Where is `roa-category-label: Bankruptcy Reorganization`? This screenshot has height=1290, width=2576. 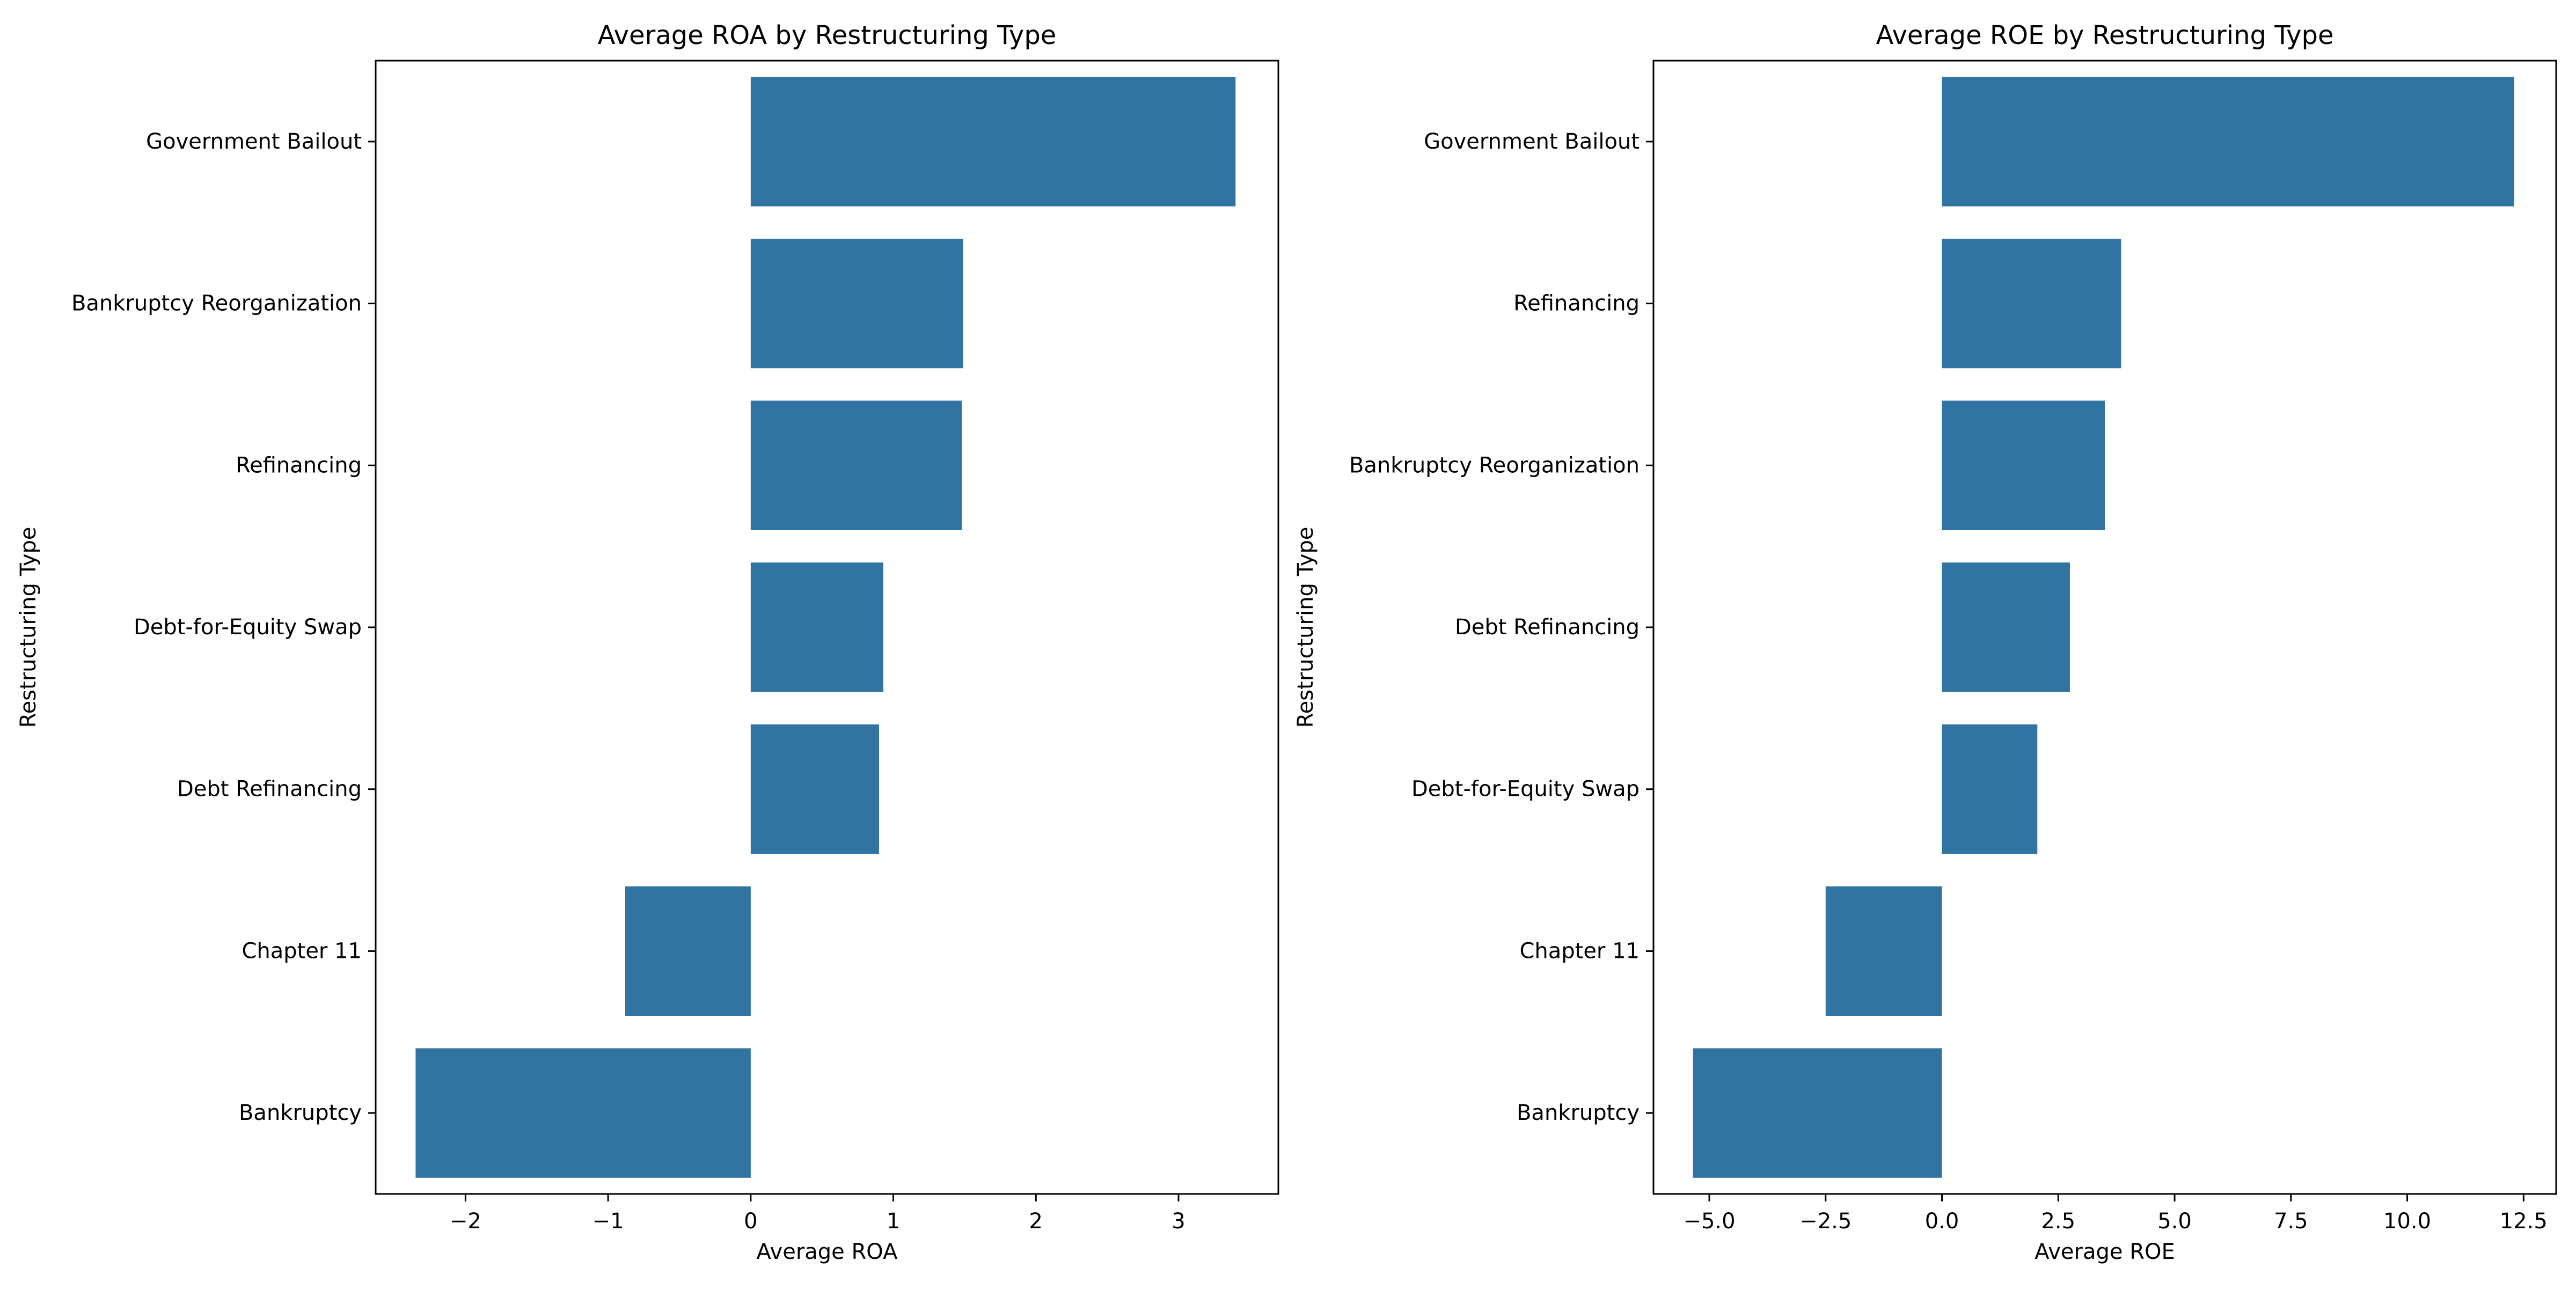
roa-category-label: Bankruptcy Reorganization is located at coordinates (216, 303).